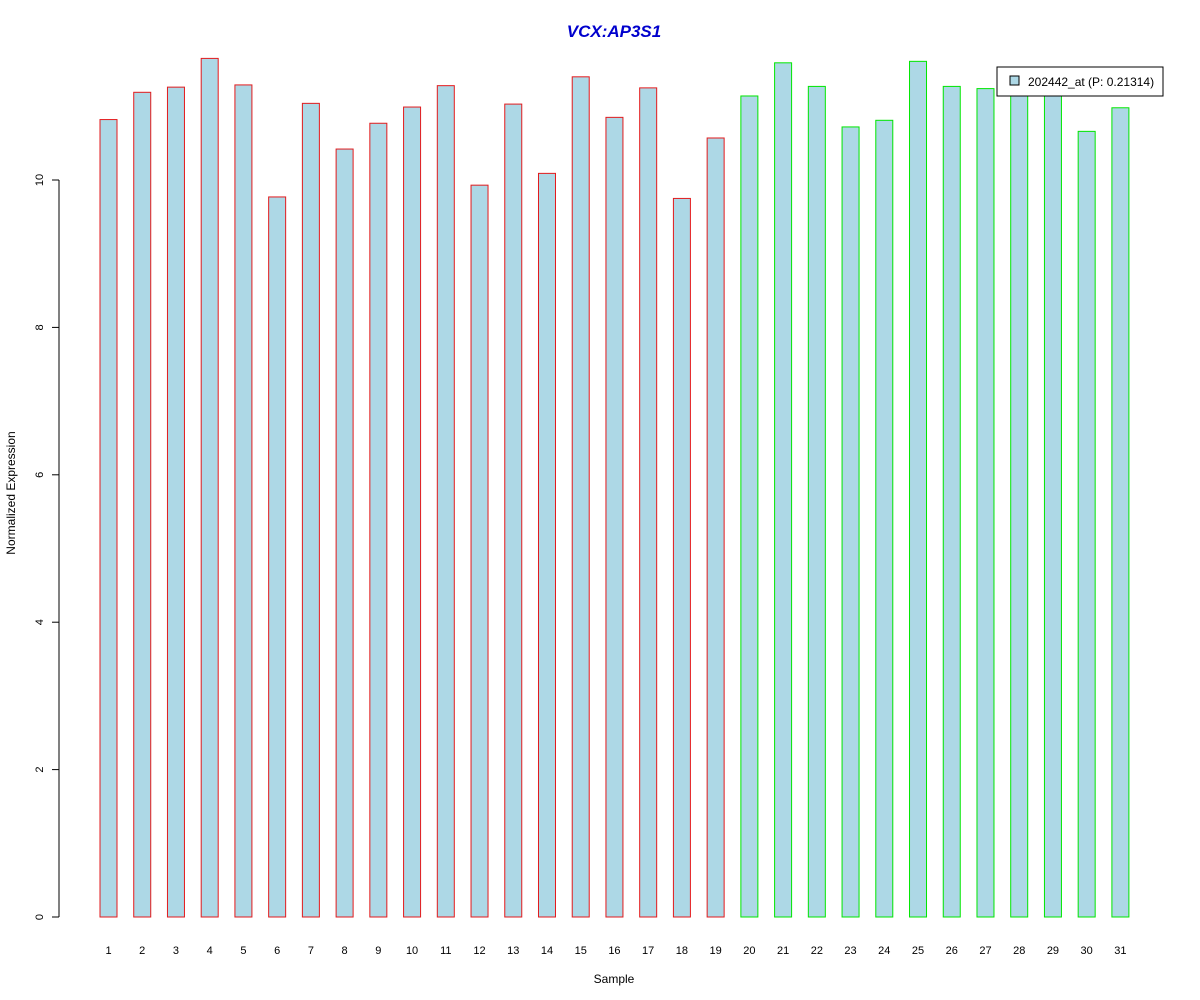 This screenshot has width=1200, height=1000. Describe the element at coordinates (40, 770) in the screenshot. I see `y-tick-label: 2` at that location.